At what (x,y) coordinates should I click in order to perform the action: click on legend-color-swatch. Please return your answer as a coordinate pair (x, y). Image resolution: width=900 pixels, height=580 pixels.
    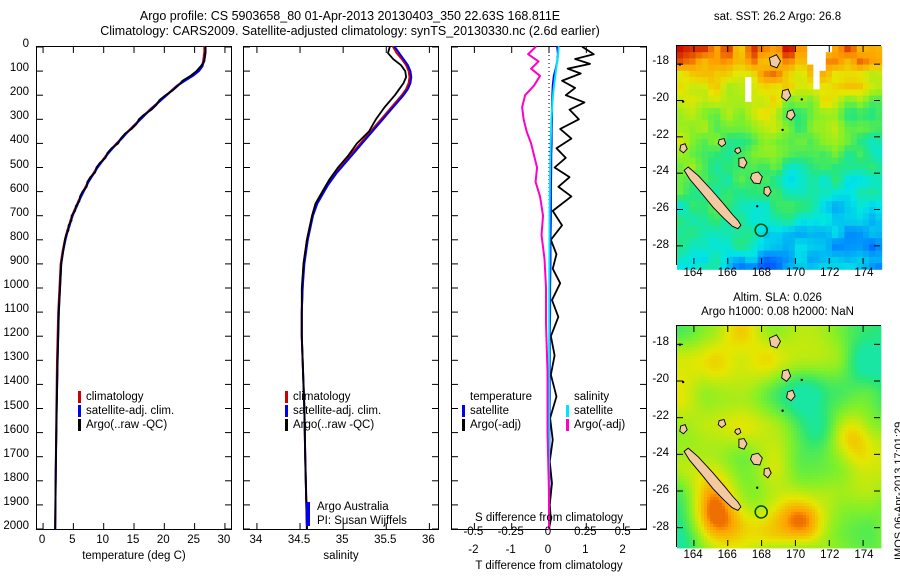
    Looking at the image, I should click on (568, 411).